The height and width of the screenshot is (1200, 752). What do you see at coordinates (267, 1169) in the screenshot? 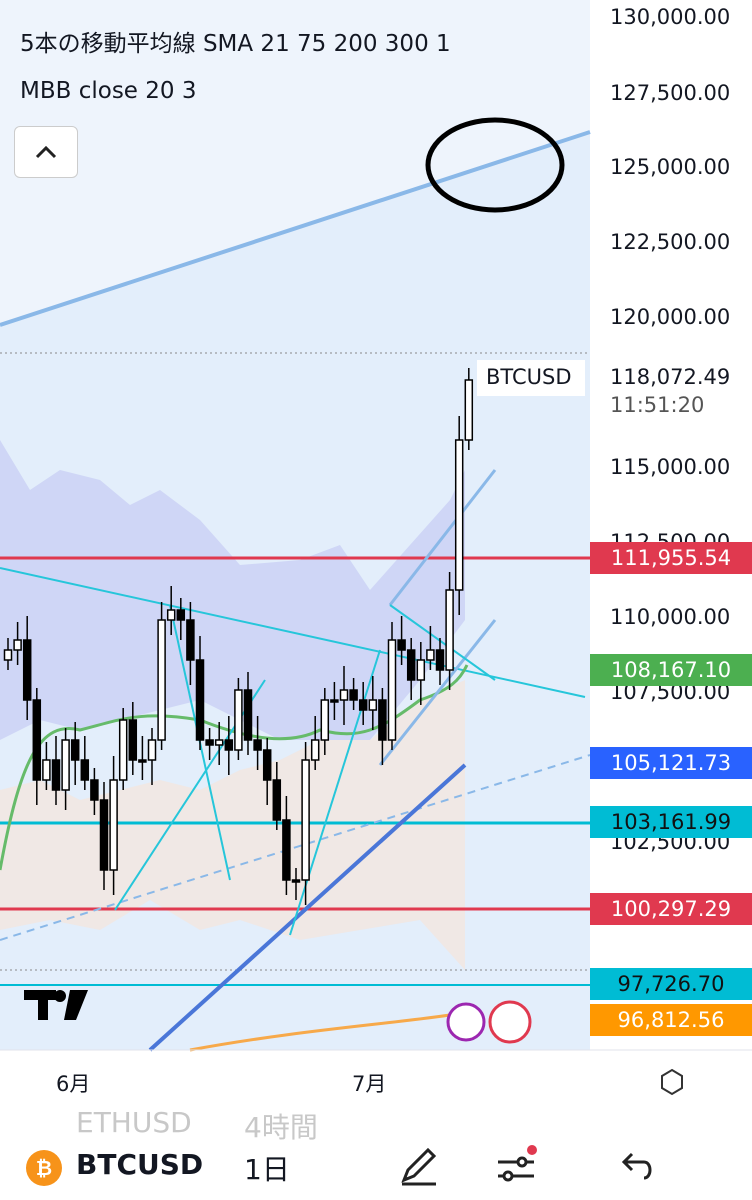
I see `interval-button: 1日` at bounding box center [267, 1169].